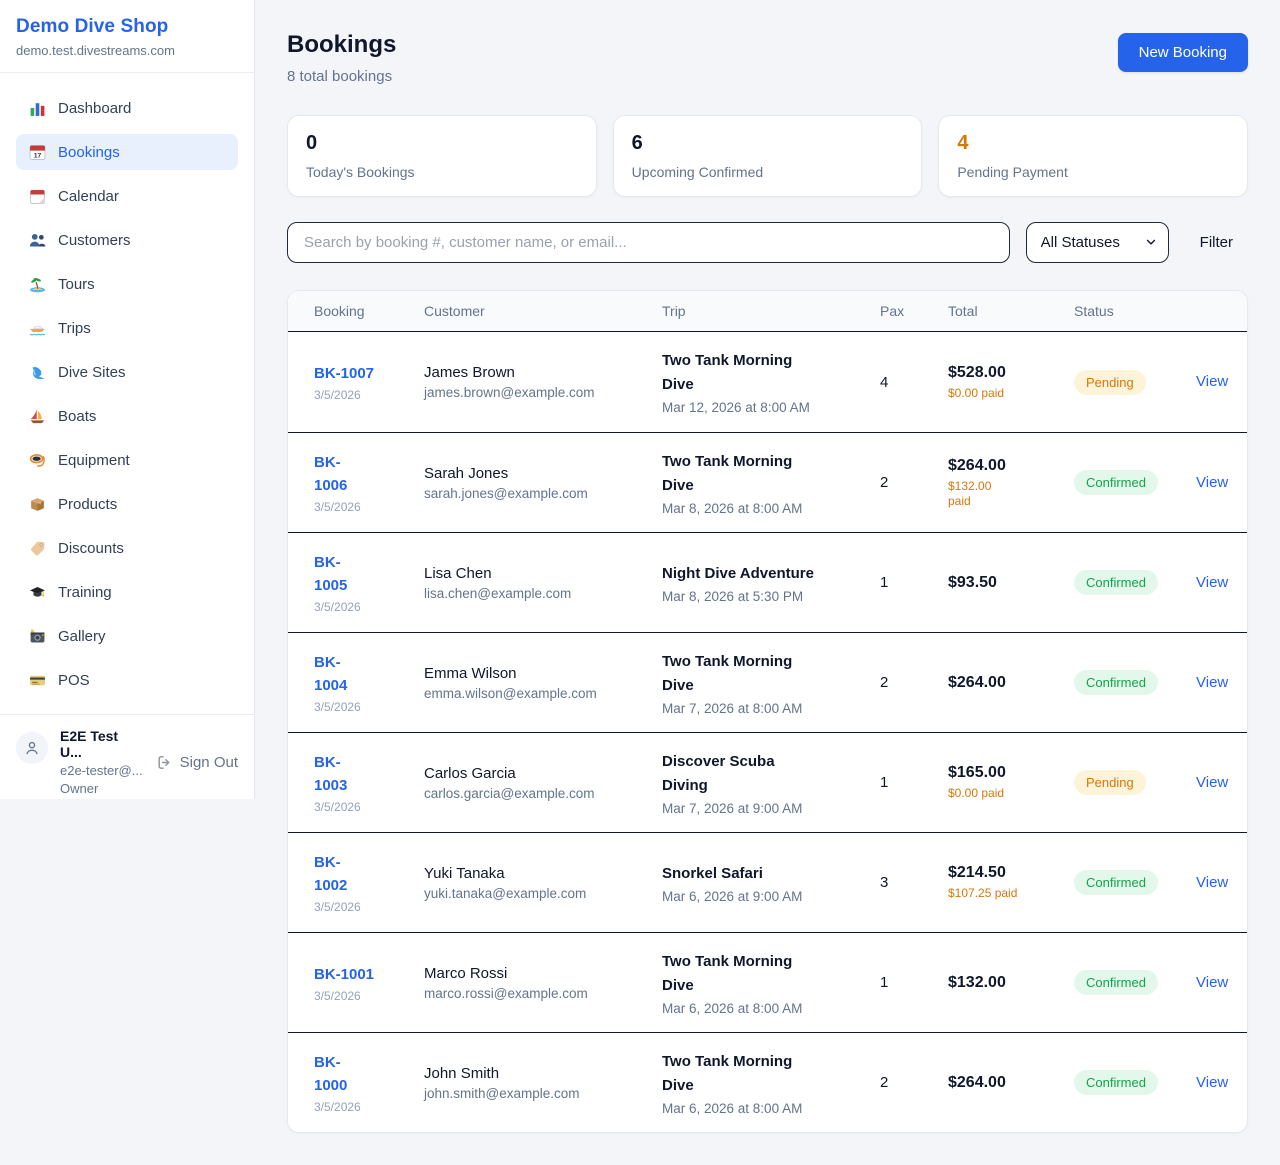 This screenshot has height=1165, width=1280. I want to click on stat-value: 6, so click(637, 143).